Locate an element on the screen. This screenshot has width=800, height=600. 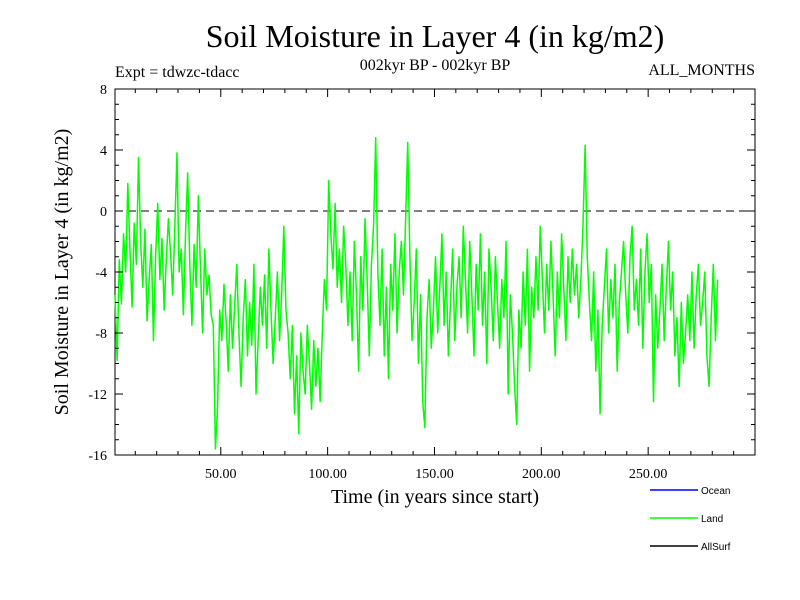
legend-label-ocean: Ocean is located at coordinates (715, 491).